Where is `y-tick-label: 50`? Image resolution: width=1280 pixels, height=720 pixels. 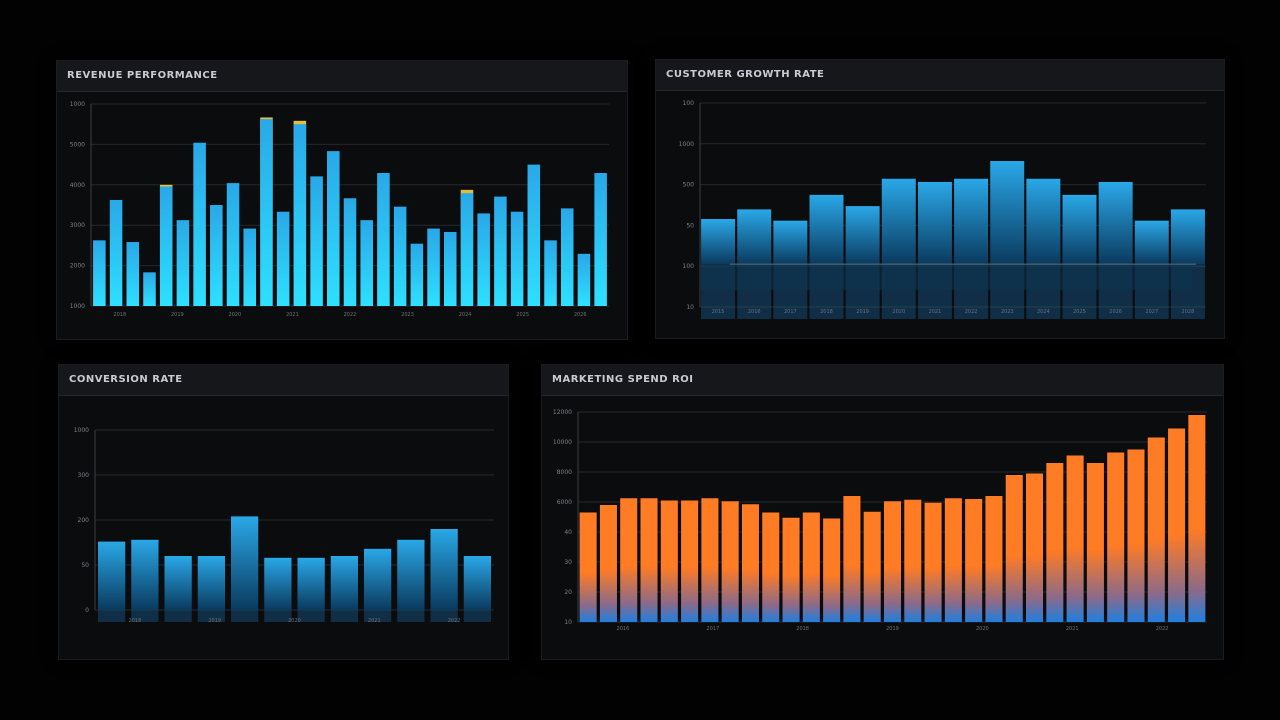 y-tick-label: 50 is located at coordinates (85, 565).